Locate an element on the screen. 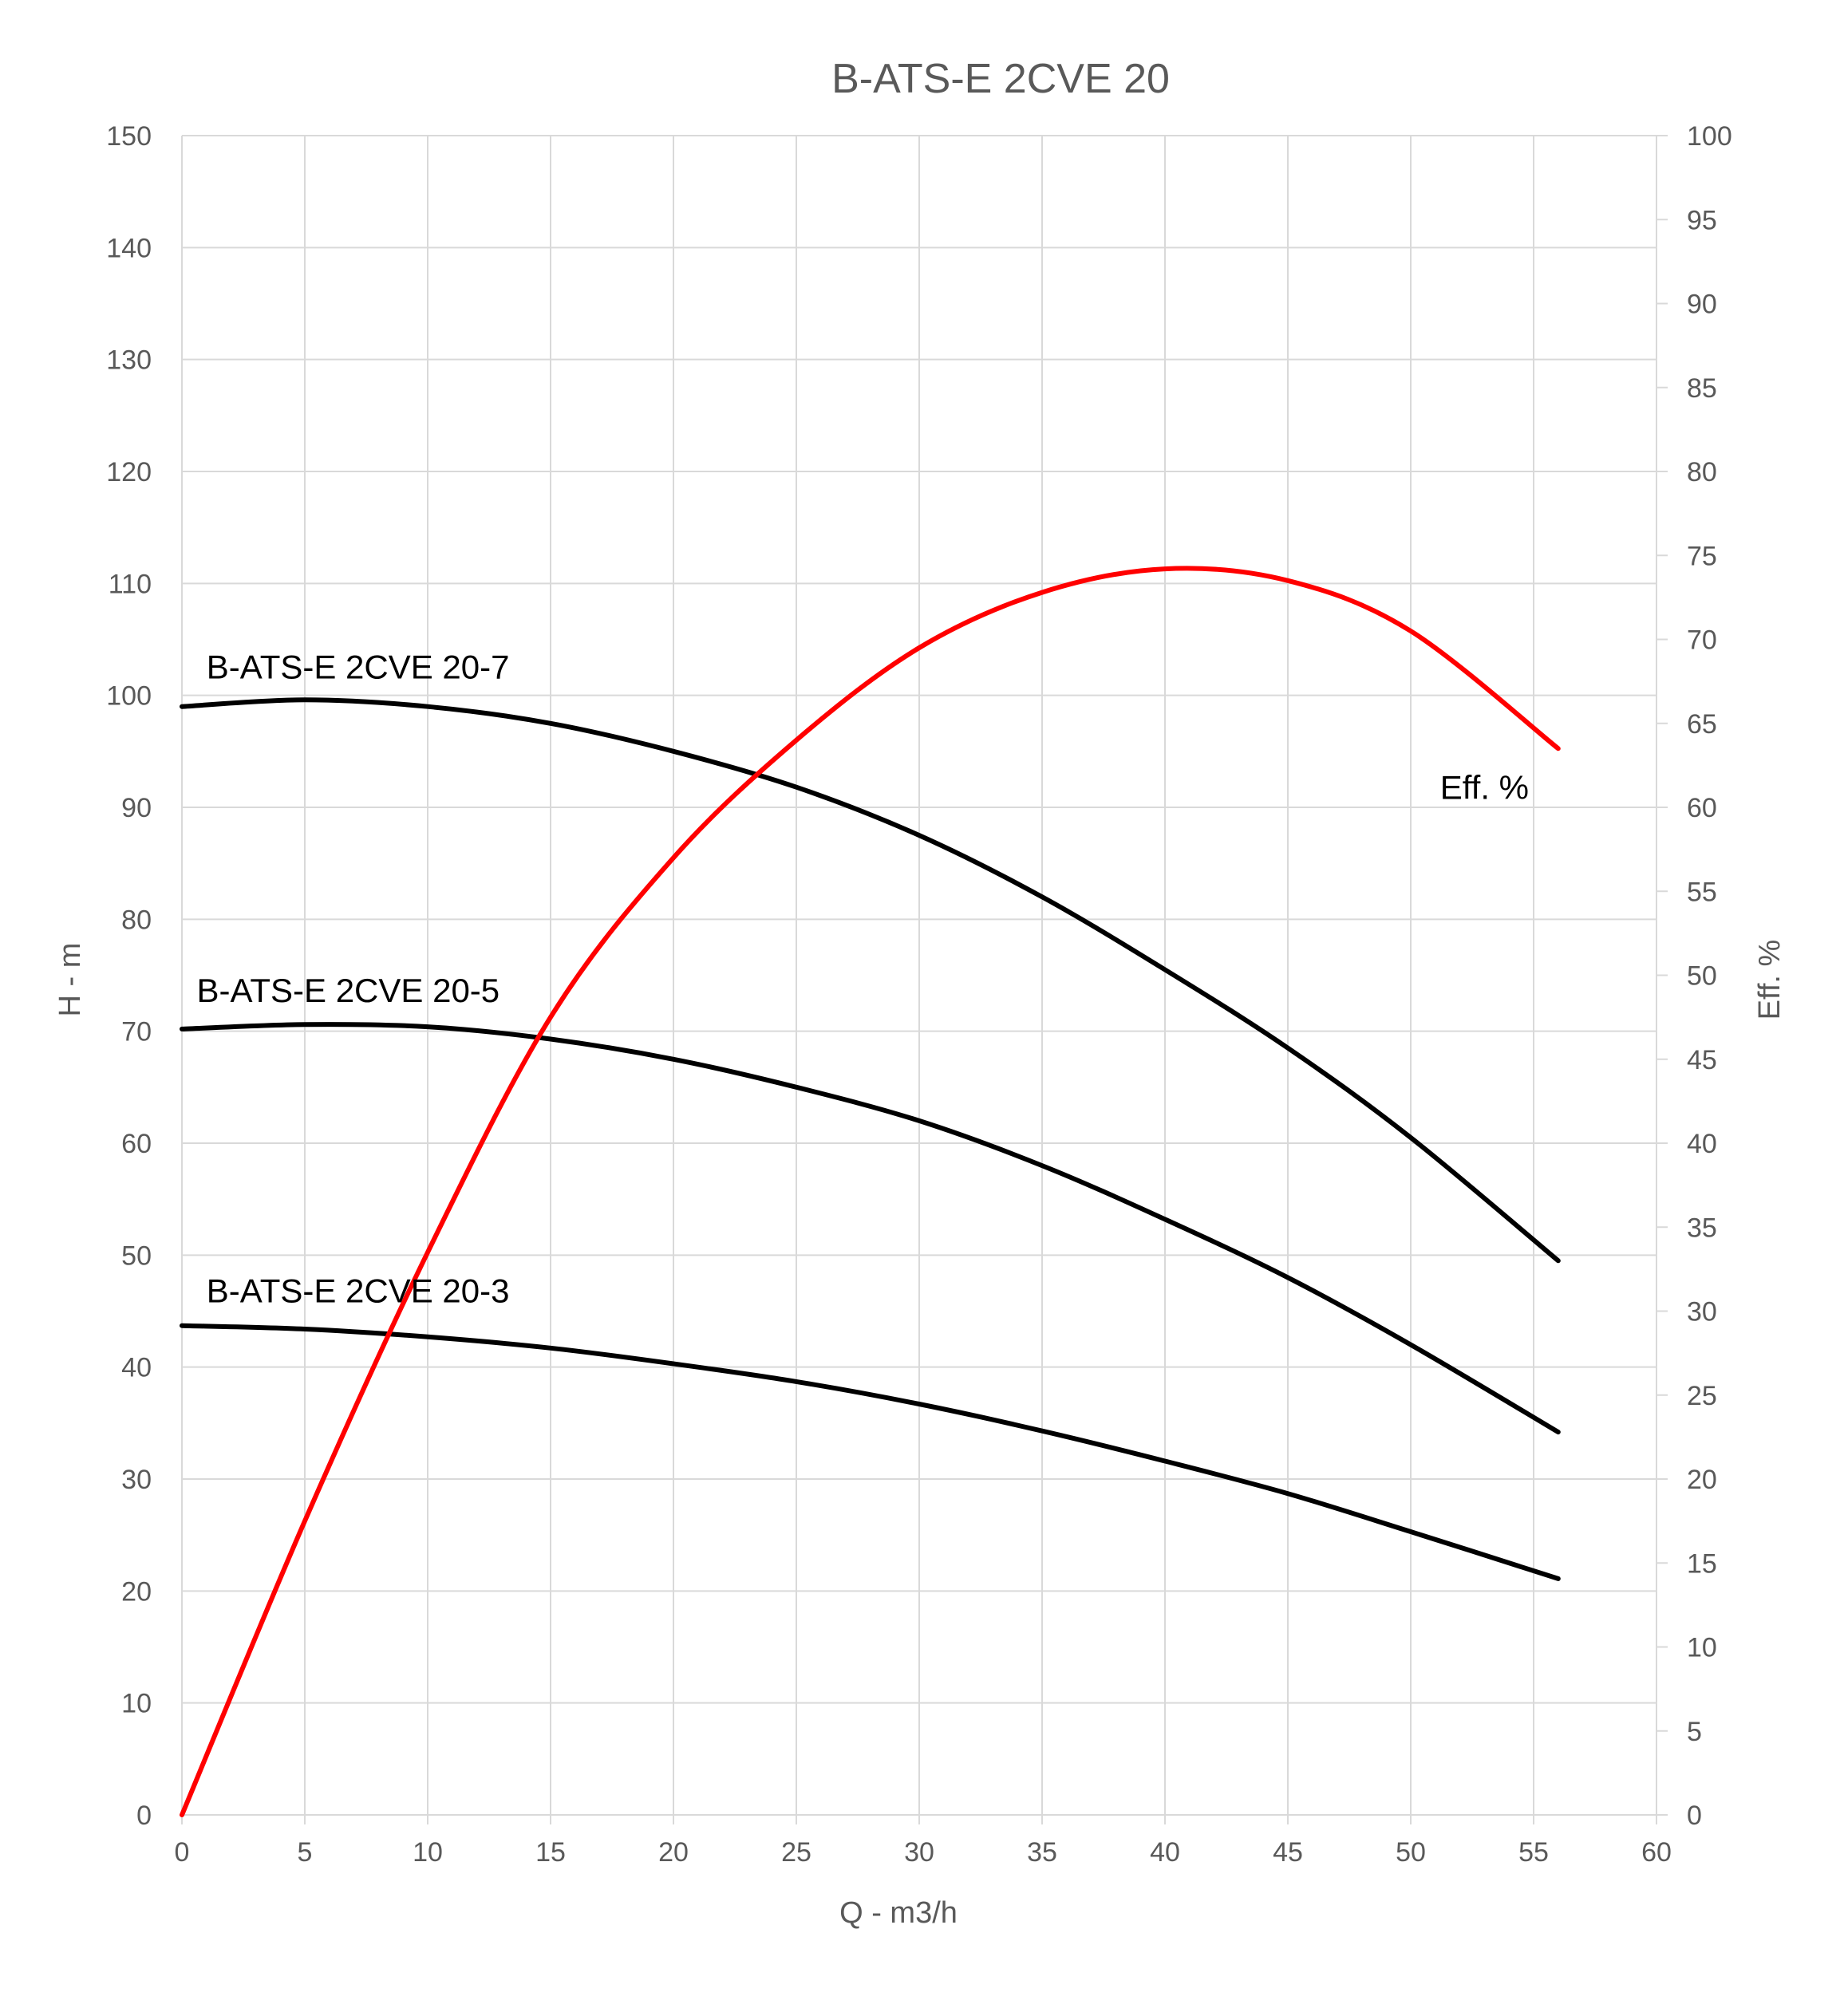  series-label-b-ats-e-2cve-20-5: B-ATS-E 2CVE 20-5 is located at coordinates (348, 991).